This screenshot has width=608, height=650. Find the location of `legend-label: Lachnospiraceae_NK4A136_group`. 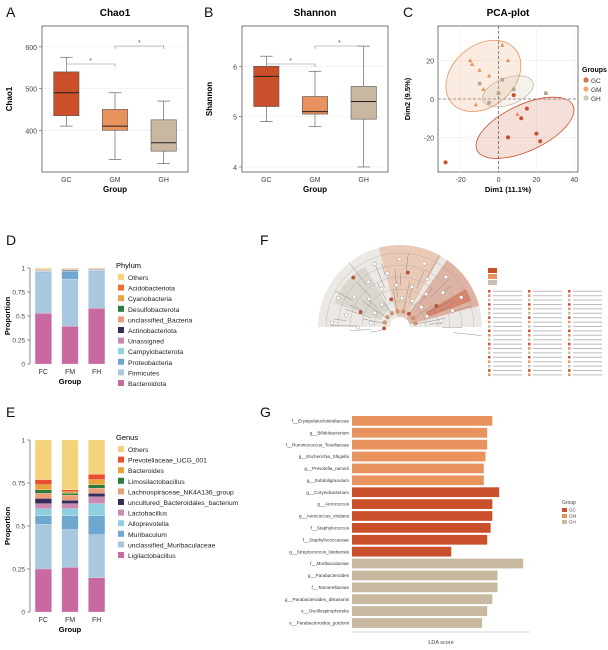

legend-label: Lachnospiraceae_NK4A136_group is located at coordinates (181, 492).